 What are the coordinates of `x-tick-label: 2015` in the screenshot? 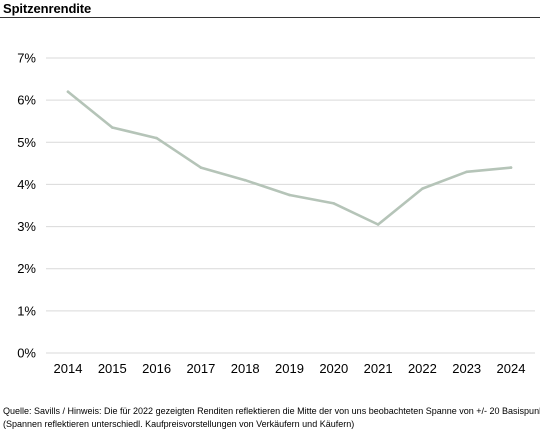 It's located at (112, 368).